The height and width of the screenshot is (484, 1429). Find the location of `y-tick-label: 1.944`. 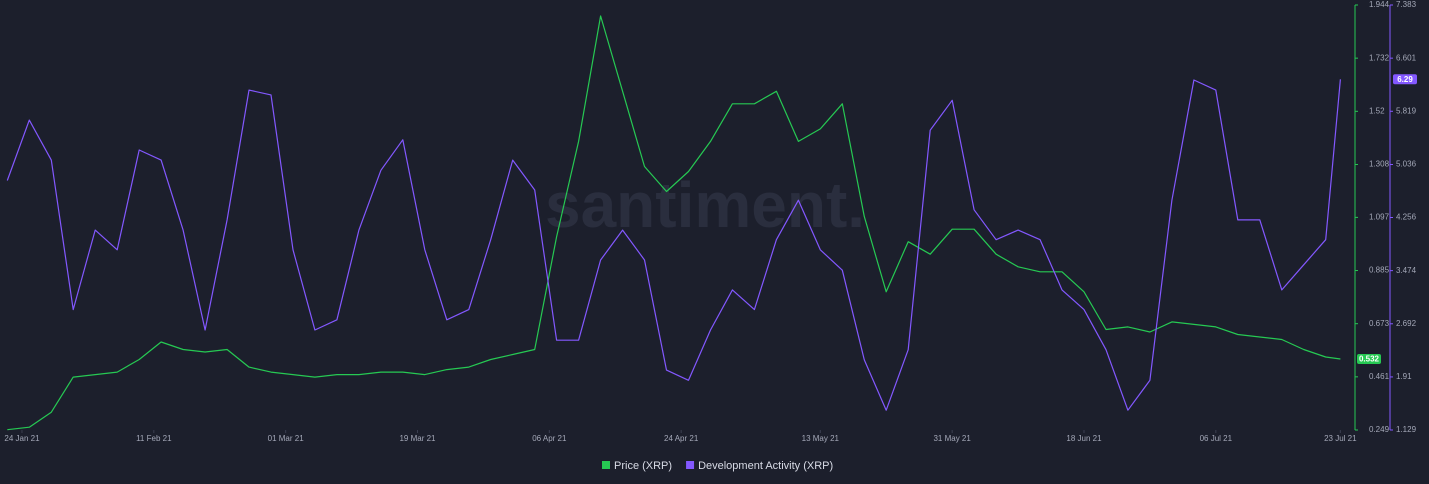

y-tick-label: 1.944 is located at coordinates (1379, 4).